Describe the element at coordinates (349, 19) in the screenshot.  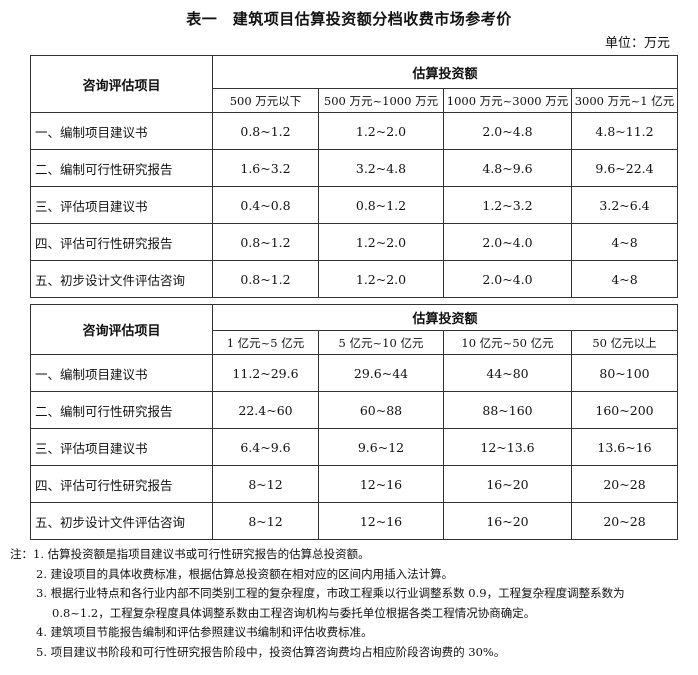
I see `table-title: 表一 建筑项目估算投资额分档收费市场参考价` at that location.